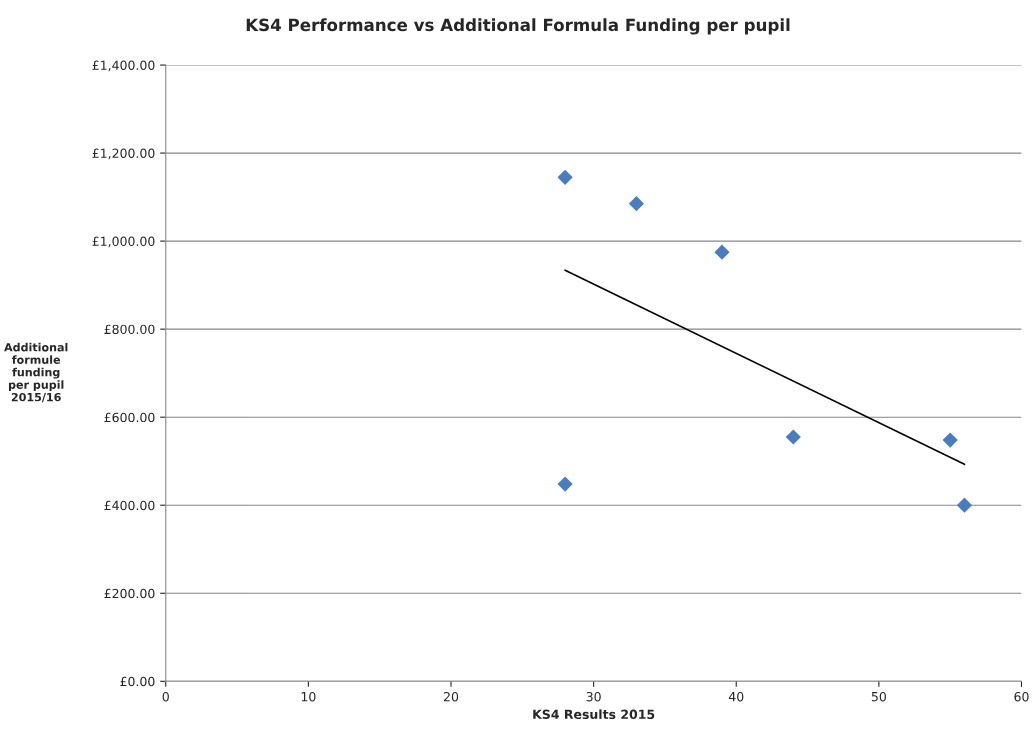  What do you see at coordinates (878, 696) in the screenshot?
I see `x-tick-label: 50` at bounding box center [878, 696].